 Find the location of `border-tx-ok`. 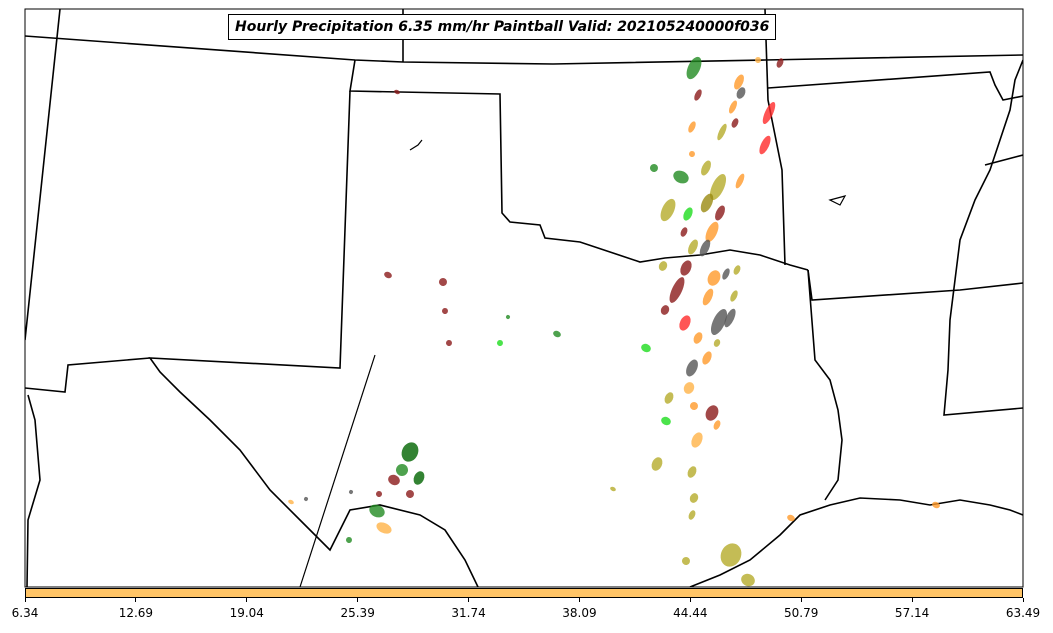

border-tx-ok is located at coordinates (579, 165).